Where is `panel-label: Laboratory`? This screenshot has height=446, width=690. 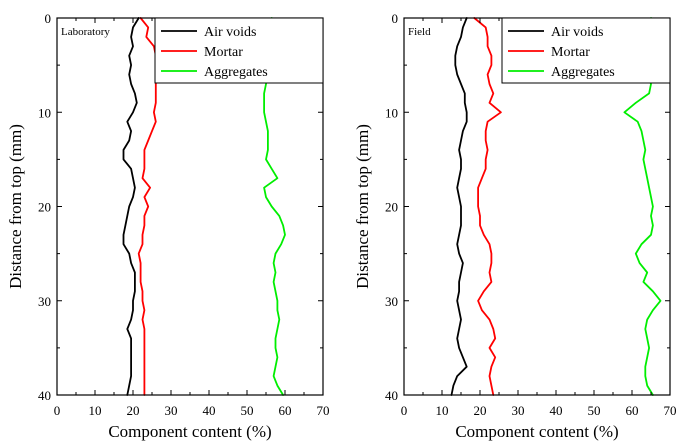 panel-label: Laboratory is located at coordinates (85, 32).